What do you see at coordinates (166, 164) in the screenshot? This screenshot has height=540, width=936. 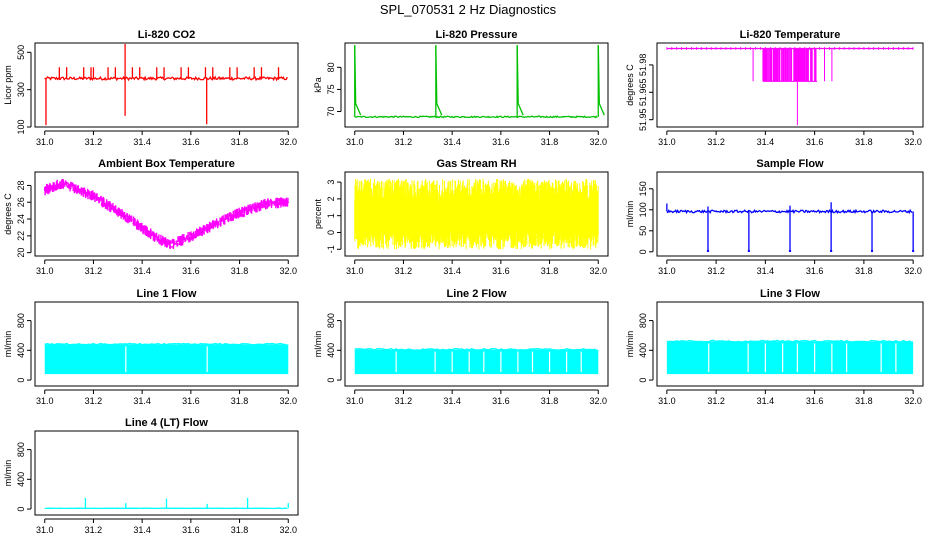 I see `panel-title: Ambient Box Temperature` at bounding box center [166, 164].